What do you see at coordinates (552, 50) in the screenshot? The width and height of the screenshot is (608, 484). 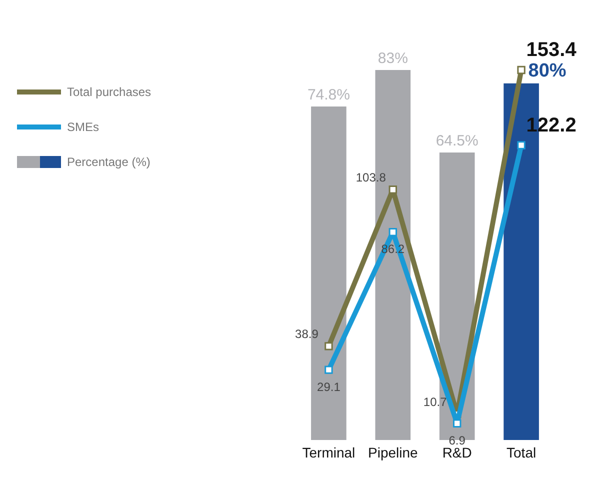 I see `data-label: 153.4` at bounding box center [552, 50].